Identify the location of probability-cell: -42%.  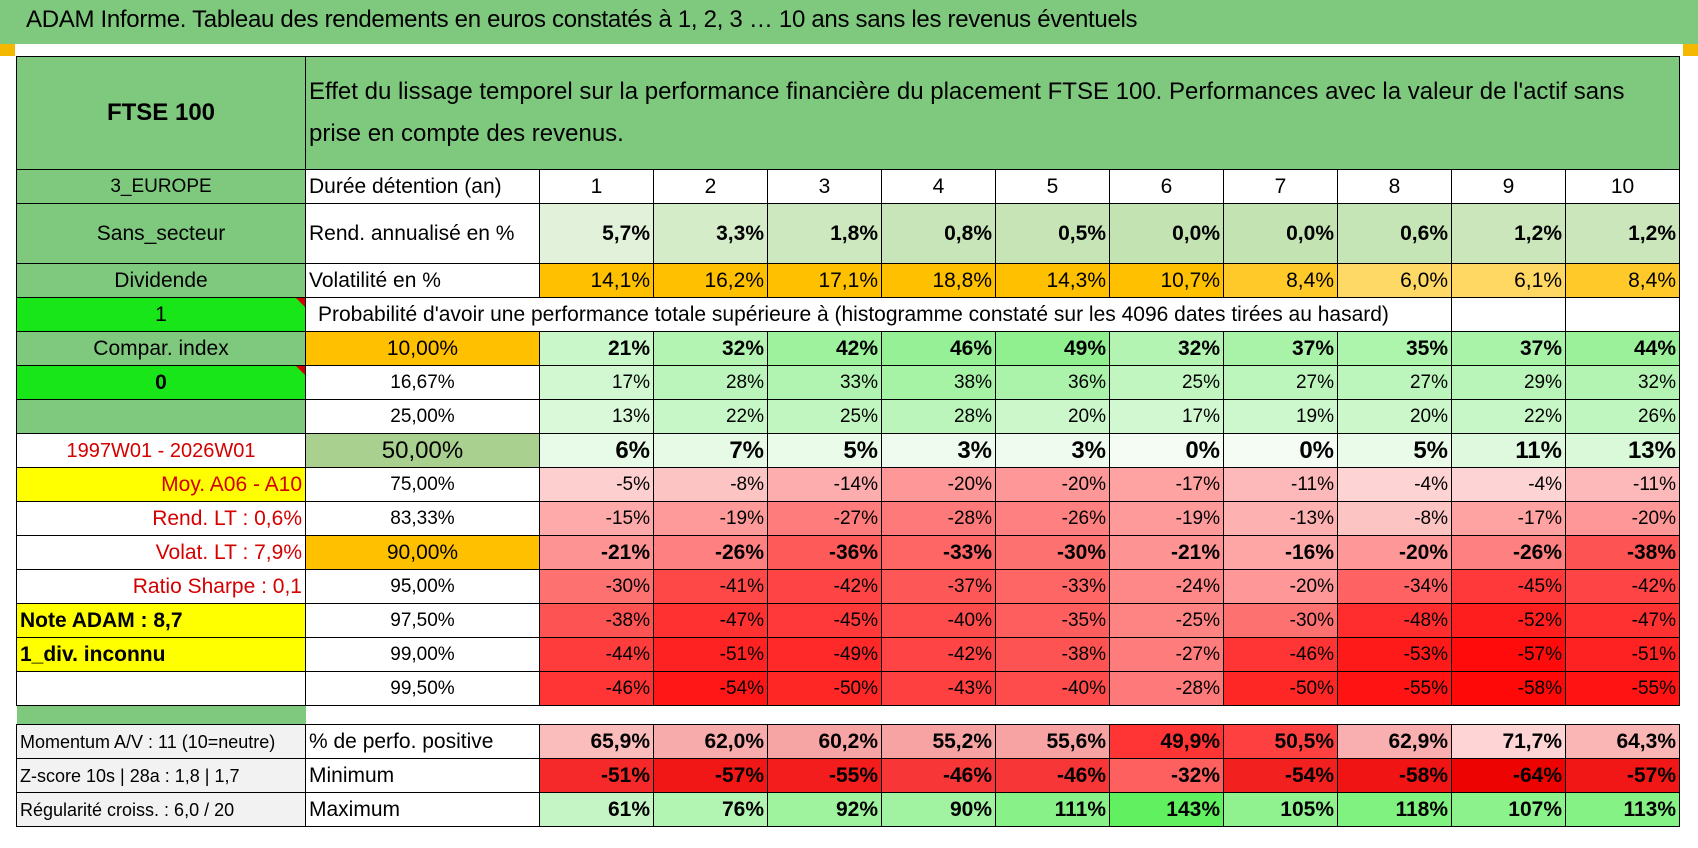
(824, 586).